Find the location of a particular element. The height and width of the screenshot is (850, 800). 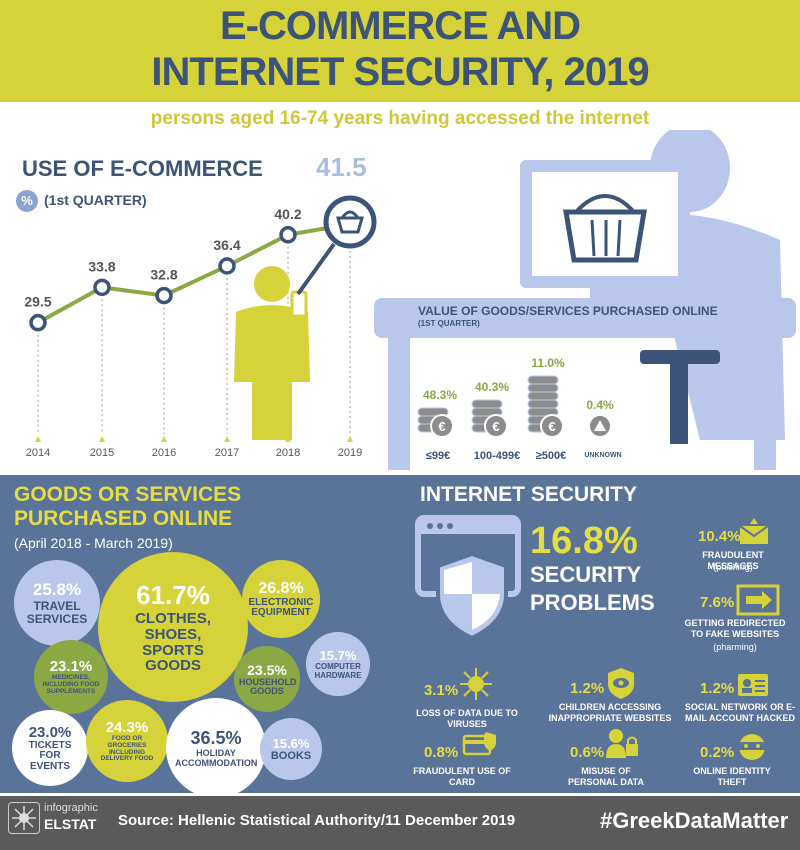

bubble-travel: 25.8% TRAVEL SERVICES is located at coordinates (57, 603).